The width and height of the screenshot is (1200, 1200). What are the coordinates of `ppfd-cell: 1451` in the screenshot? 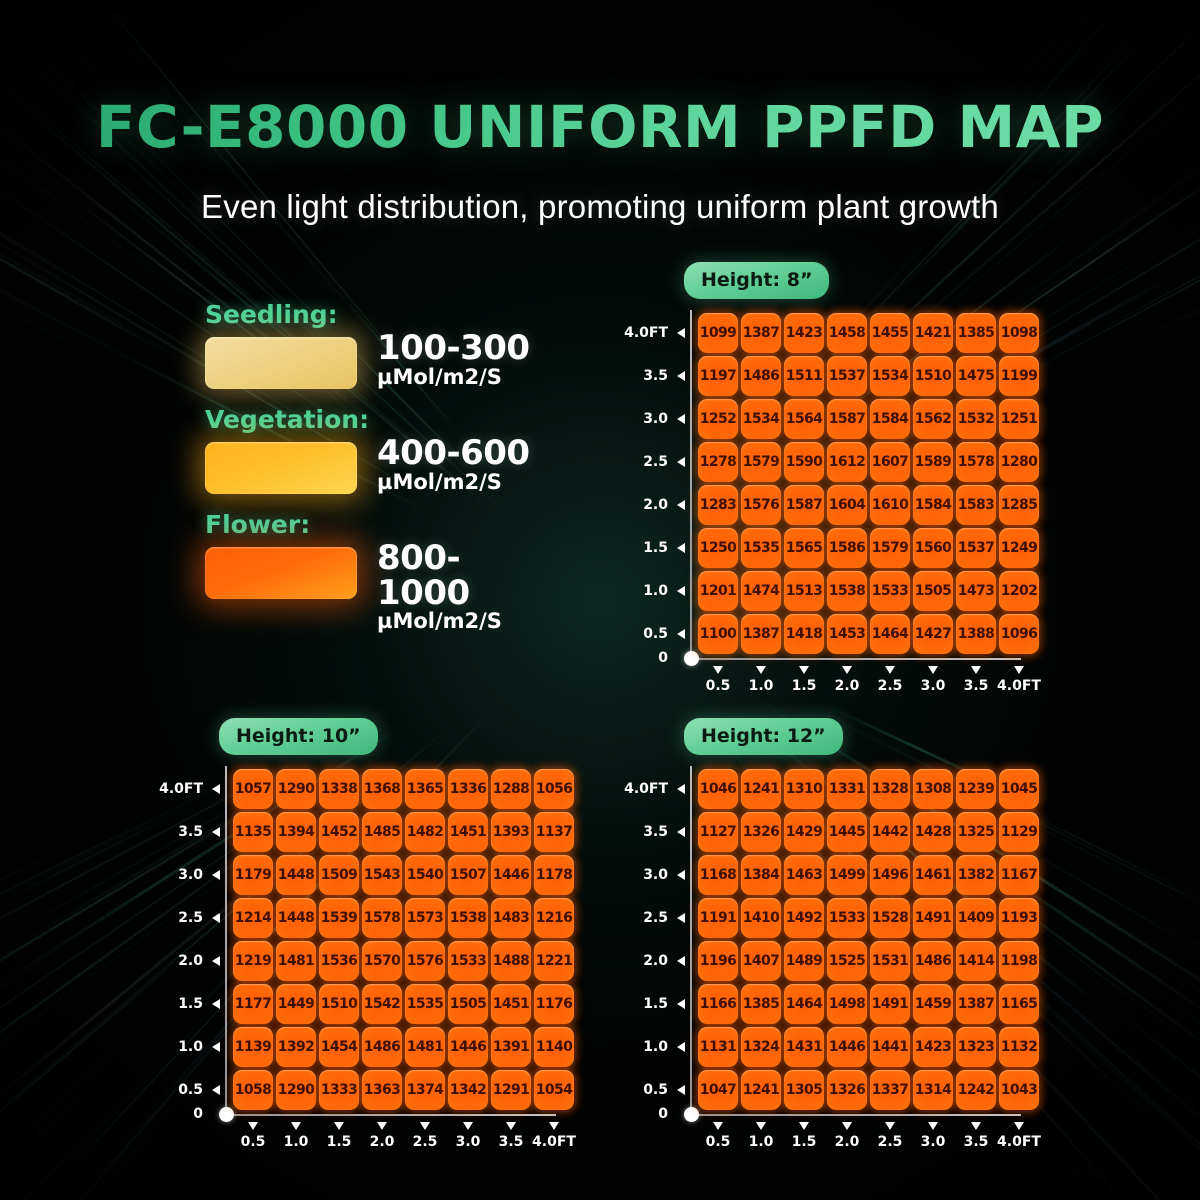 It's located at (511, 1004).